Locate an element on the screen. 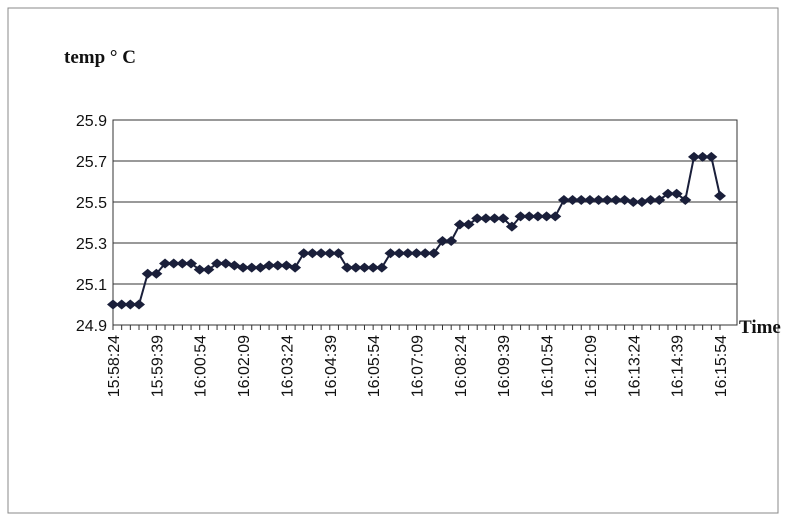  x-tick-label: 15:59:39 is located at coordinates (157, 366).